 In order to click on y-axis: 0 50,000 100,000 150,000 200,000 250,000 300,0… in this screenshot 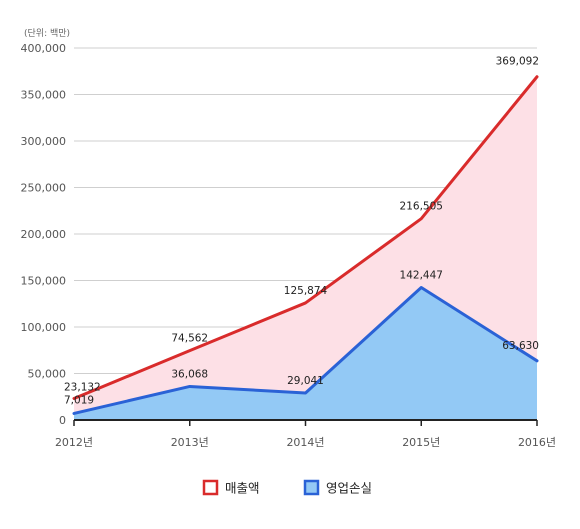, I will do `click(44, 234)`.